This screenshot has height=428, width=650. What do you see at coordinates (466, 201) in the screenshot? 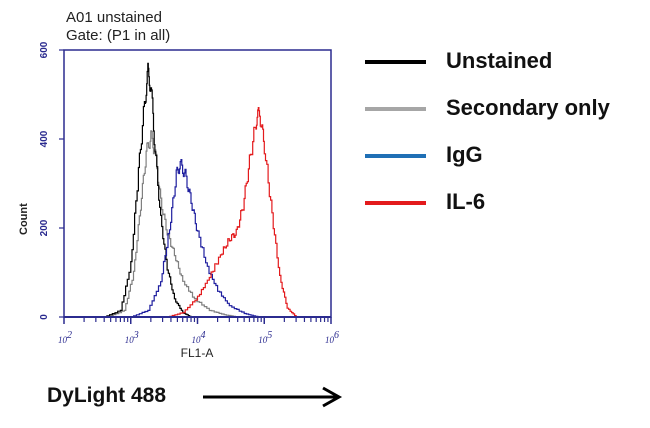
I see `legend-label: IL-6` at bounding box center [466, 201].